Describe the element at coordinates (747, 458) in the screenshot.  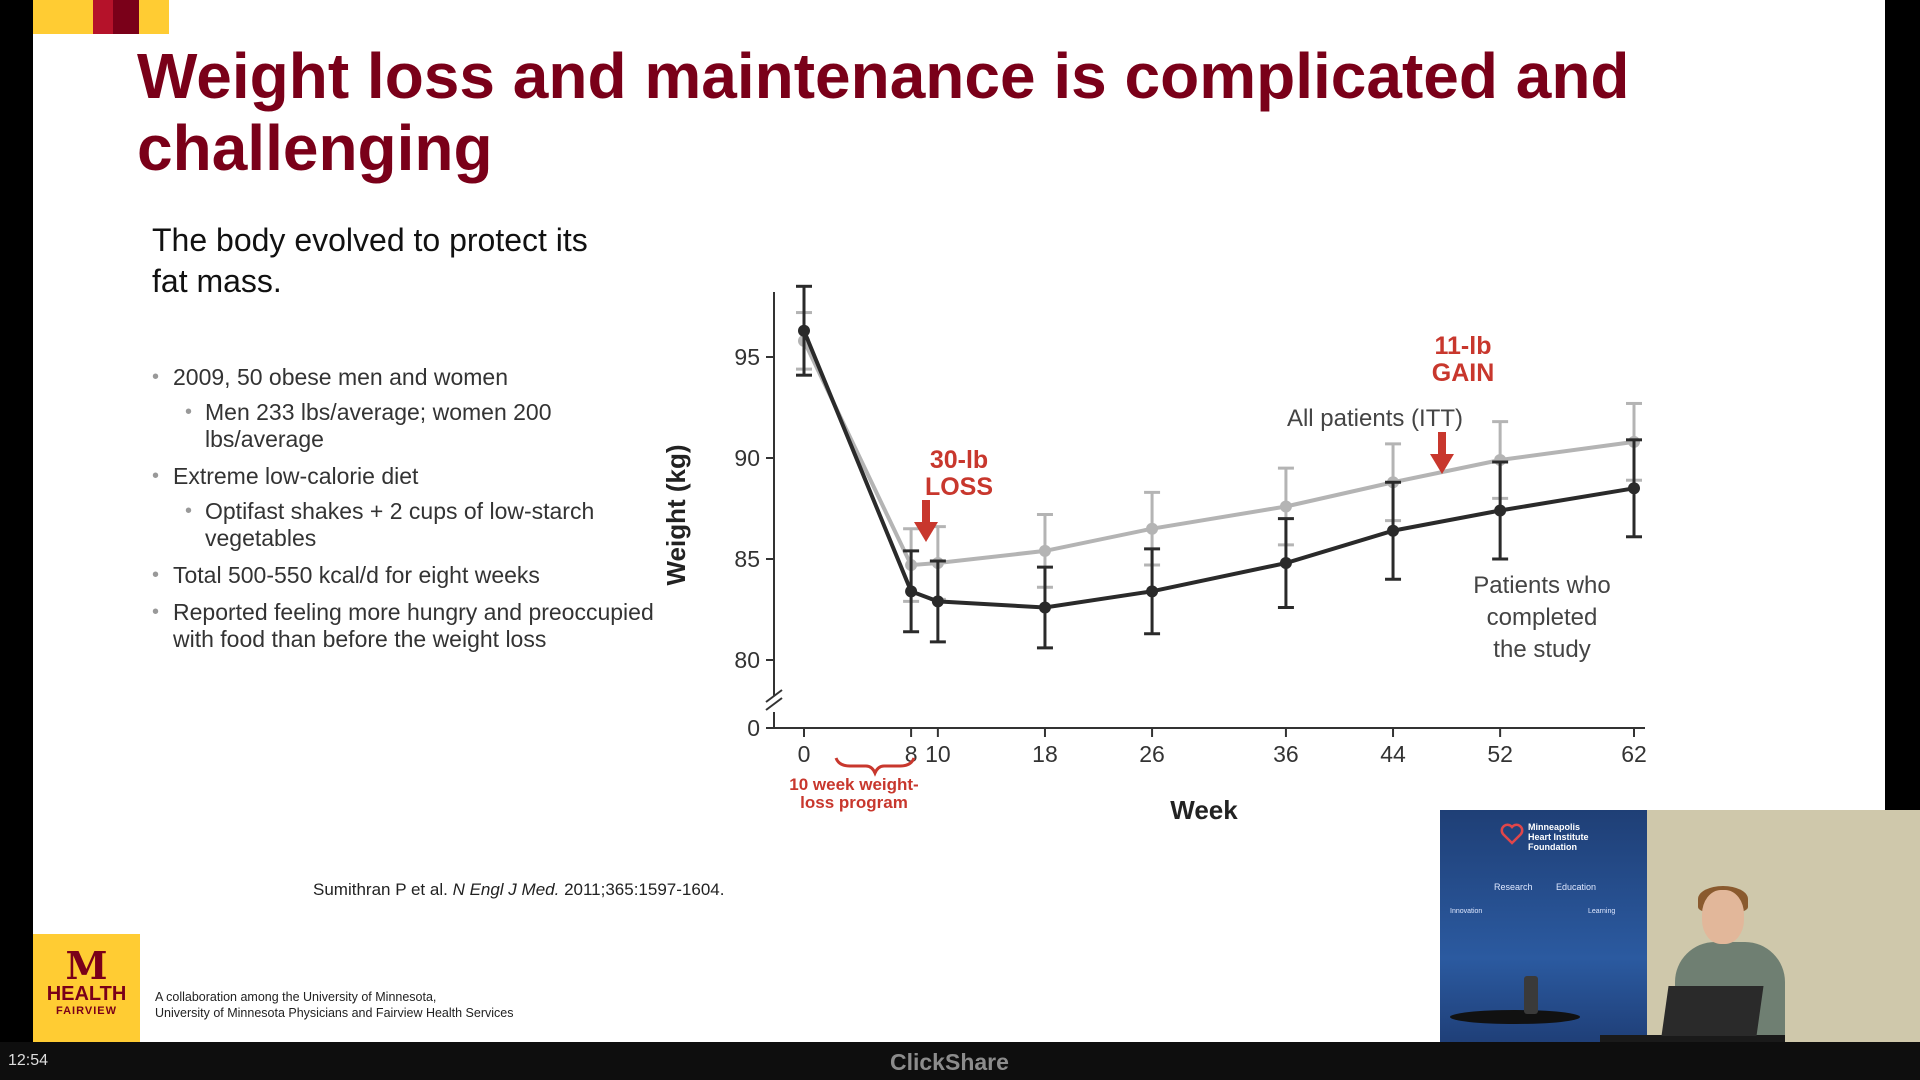
I see `y-tick-label: 90` at that location.